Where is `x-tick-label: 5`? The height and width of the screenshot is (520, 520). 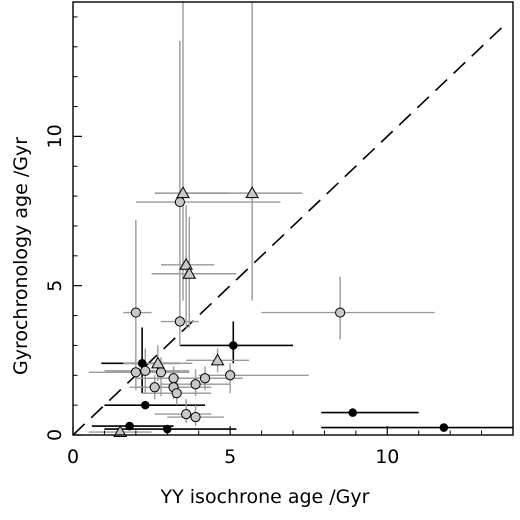
x-tick-label: 5 is located at coordinates (230, 457).